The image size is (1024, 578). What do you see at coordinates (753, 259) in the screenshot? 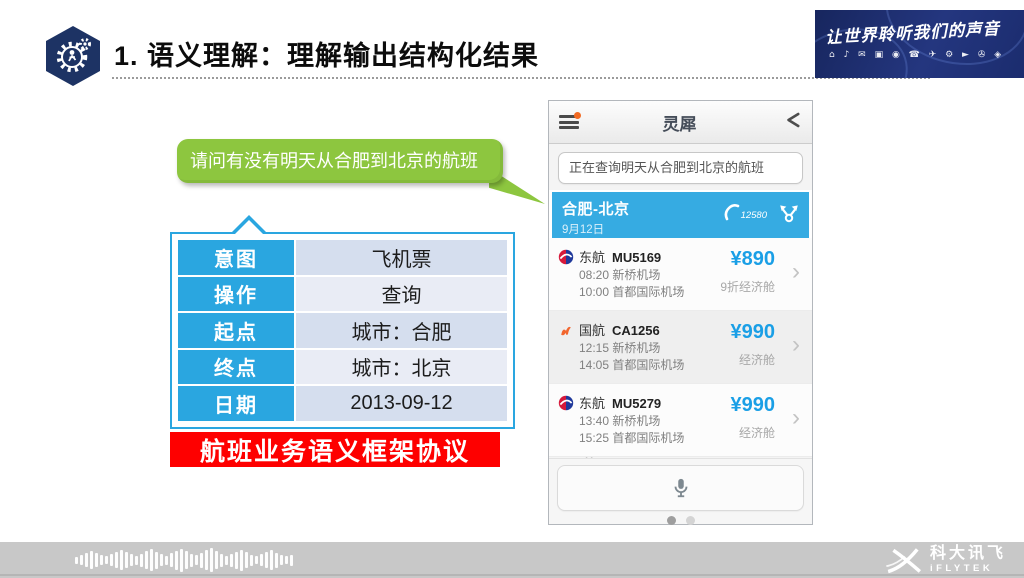
I see `flight-price: ¥890` at bounding box center [753, 259].